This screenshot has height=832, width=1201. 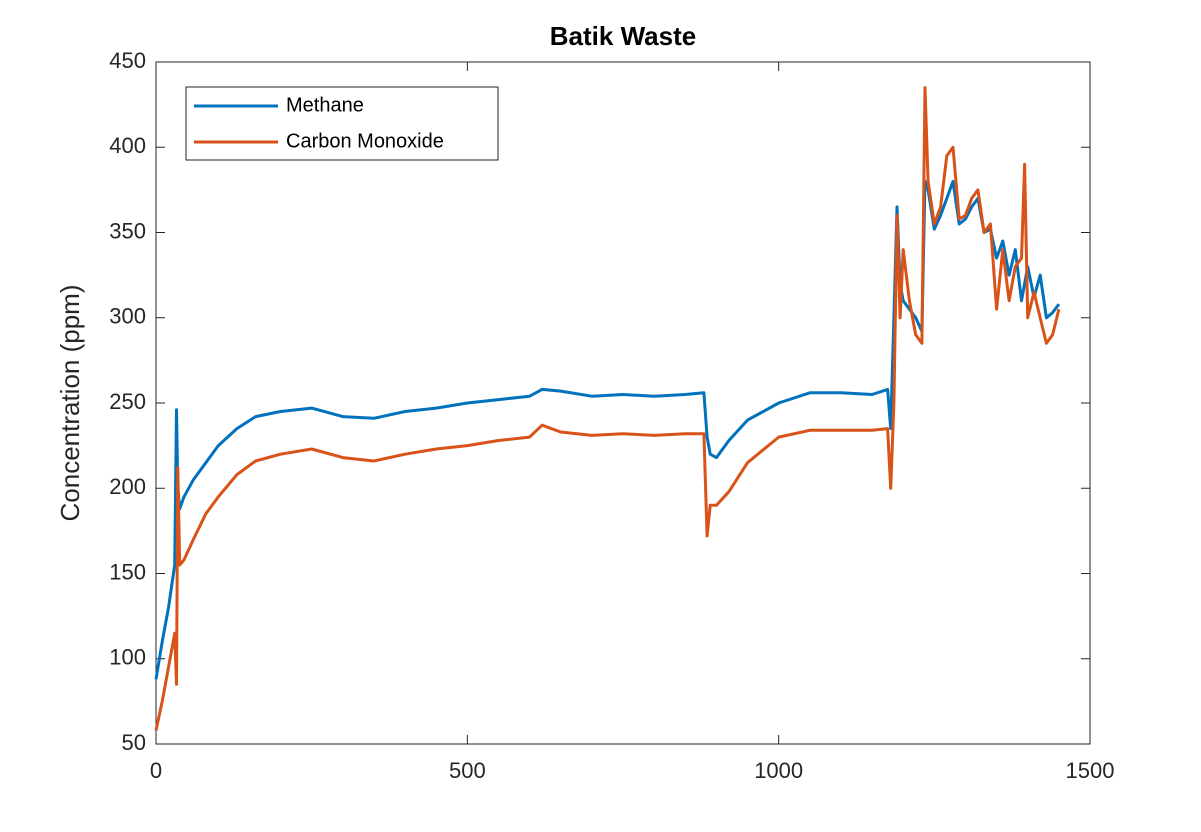 What do you see at coordinates (70, 403) in the screenshot?
I see `y-axis-label: Concentration (ppm)` at bounding box center [70, 403].